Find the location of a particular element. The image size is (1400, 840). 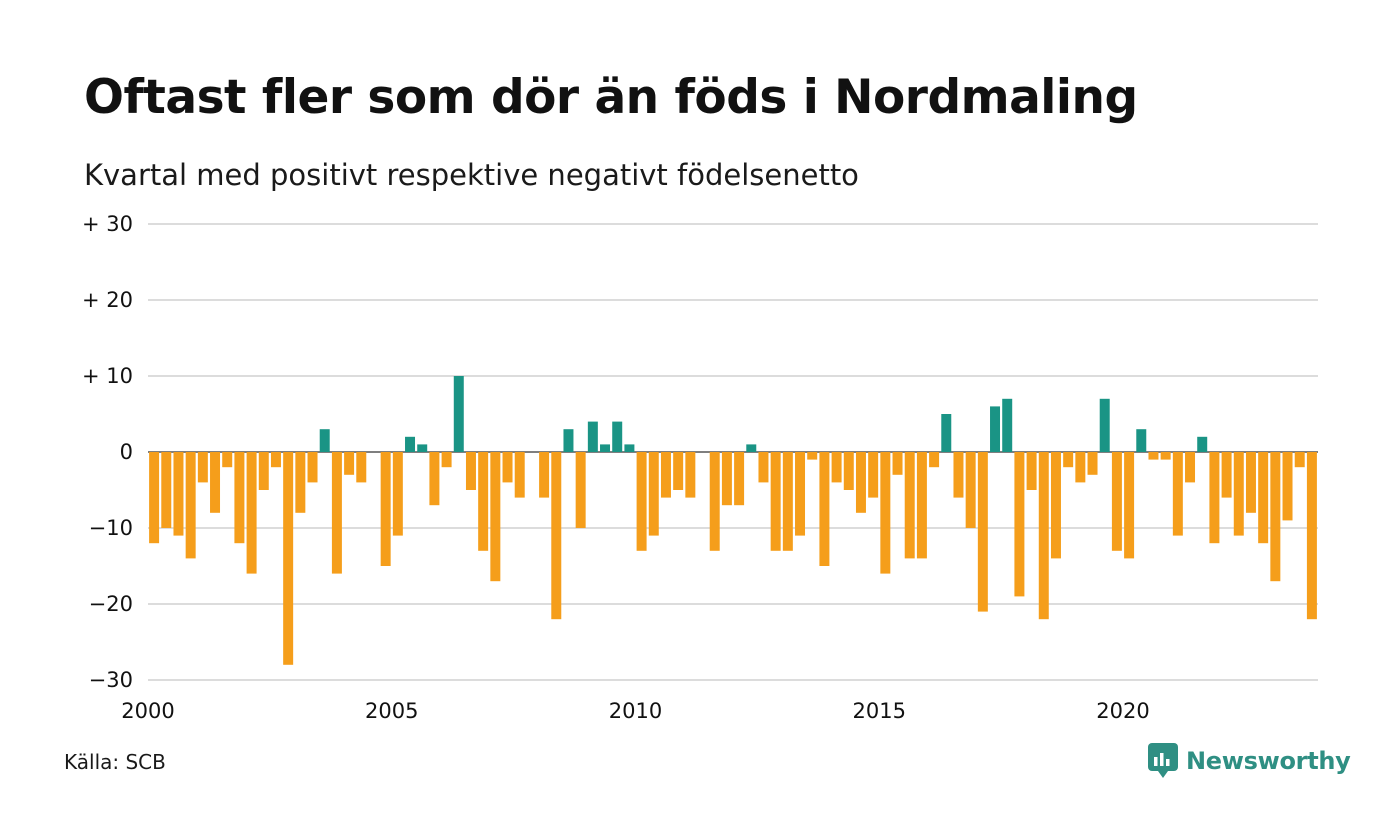

y-tick-label: −10 is located at coordinates (111, 528).